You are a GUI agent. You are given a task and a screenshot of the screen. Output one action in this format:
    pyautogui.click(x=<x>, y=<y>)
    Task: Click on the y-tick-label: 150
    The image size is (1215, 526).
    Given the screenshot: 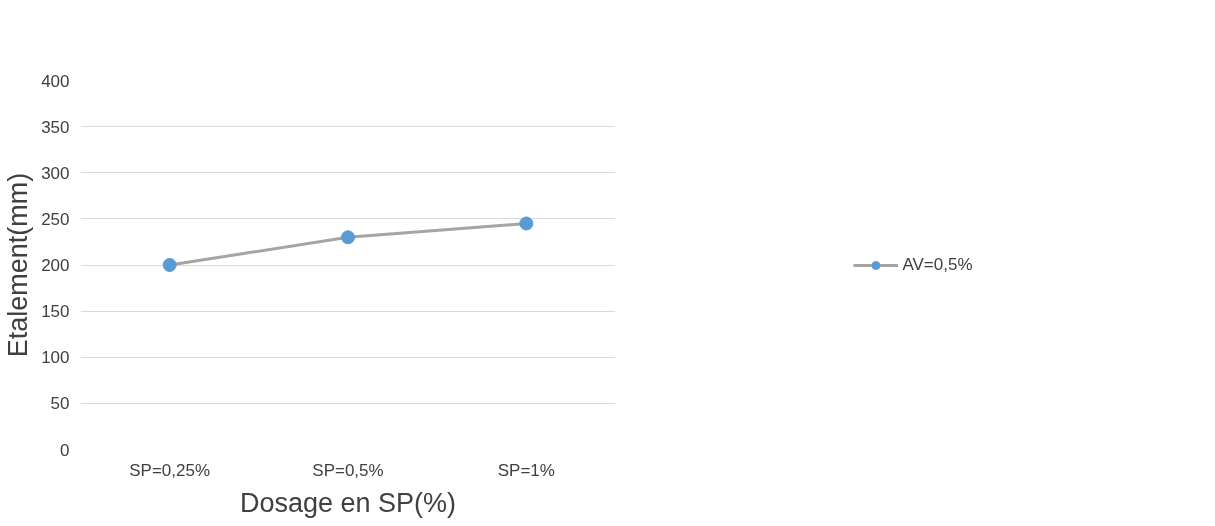 What is the action you would take?
    pyautogui.click(x=55, y=312)
    